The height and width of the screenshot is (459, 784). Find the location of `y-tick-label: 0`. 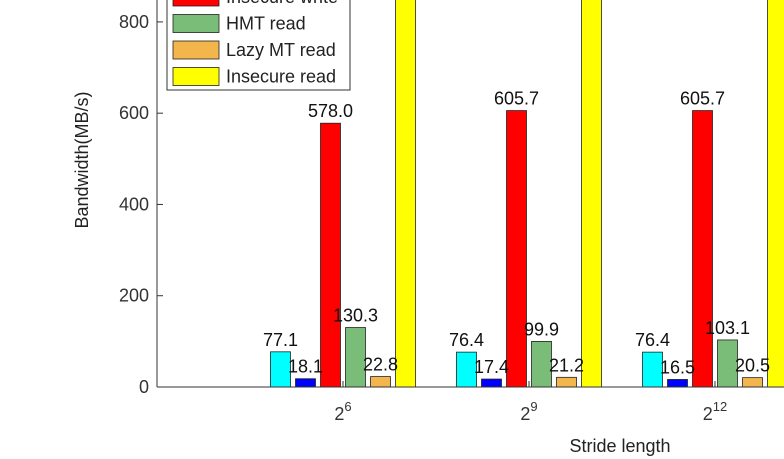

y-tick-label: 0 is located at coordinates (144, 387).